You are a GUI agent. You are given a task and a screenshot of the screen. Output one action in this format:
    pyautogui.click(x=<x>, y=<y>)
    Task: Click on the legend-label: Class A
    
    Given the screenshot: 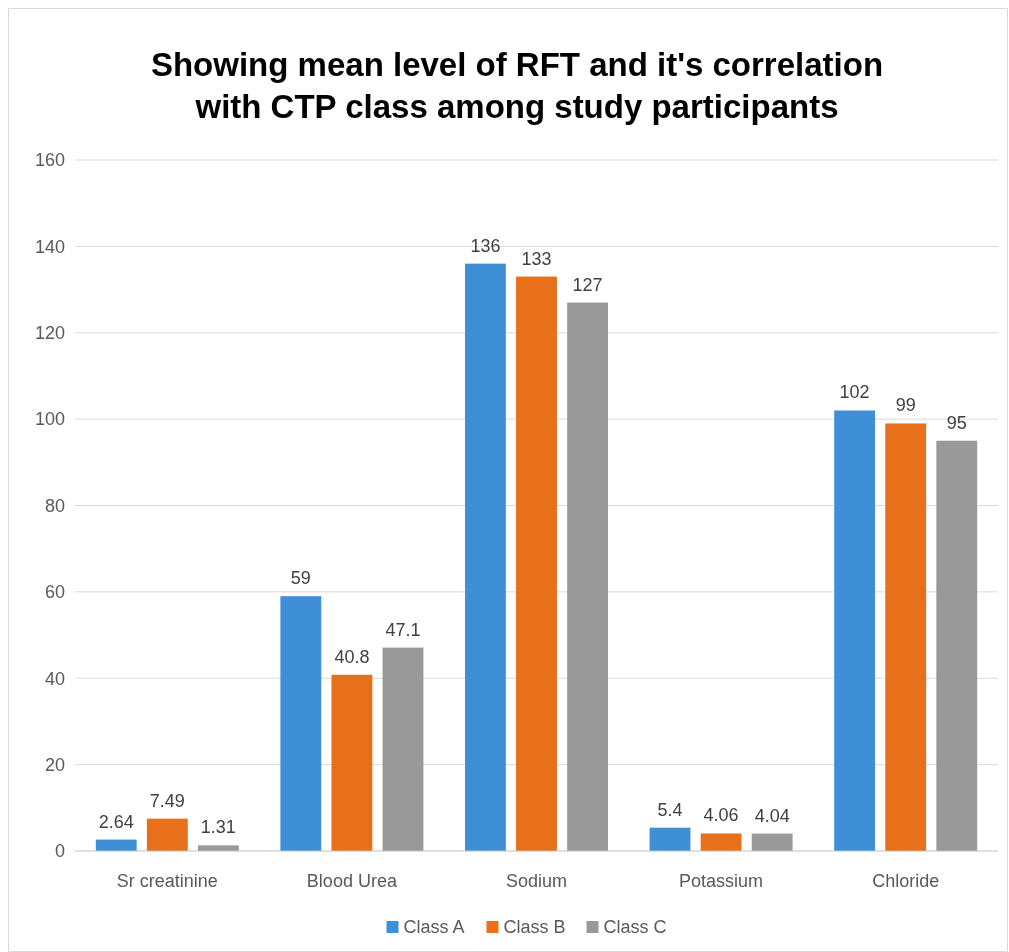 What is the action you would take?
    pyautogui.click(x=434, y=927)
    